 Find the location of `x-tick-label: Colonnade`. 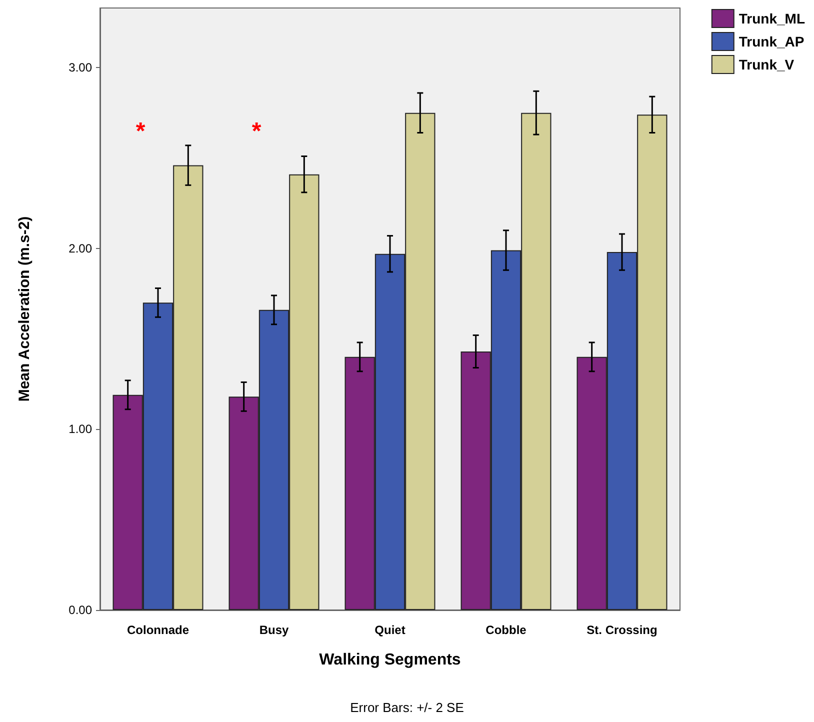

x-tick-label: Colonnade is located at coordinates (158, 630).